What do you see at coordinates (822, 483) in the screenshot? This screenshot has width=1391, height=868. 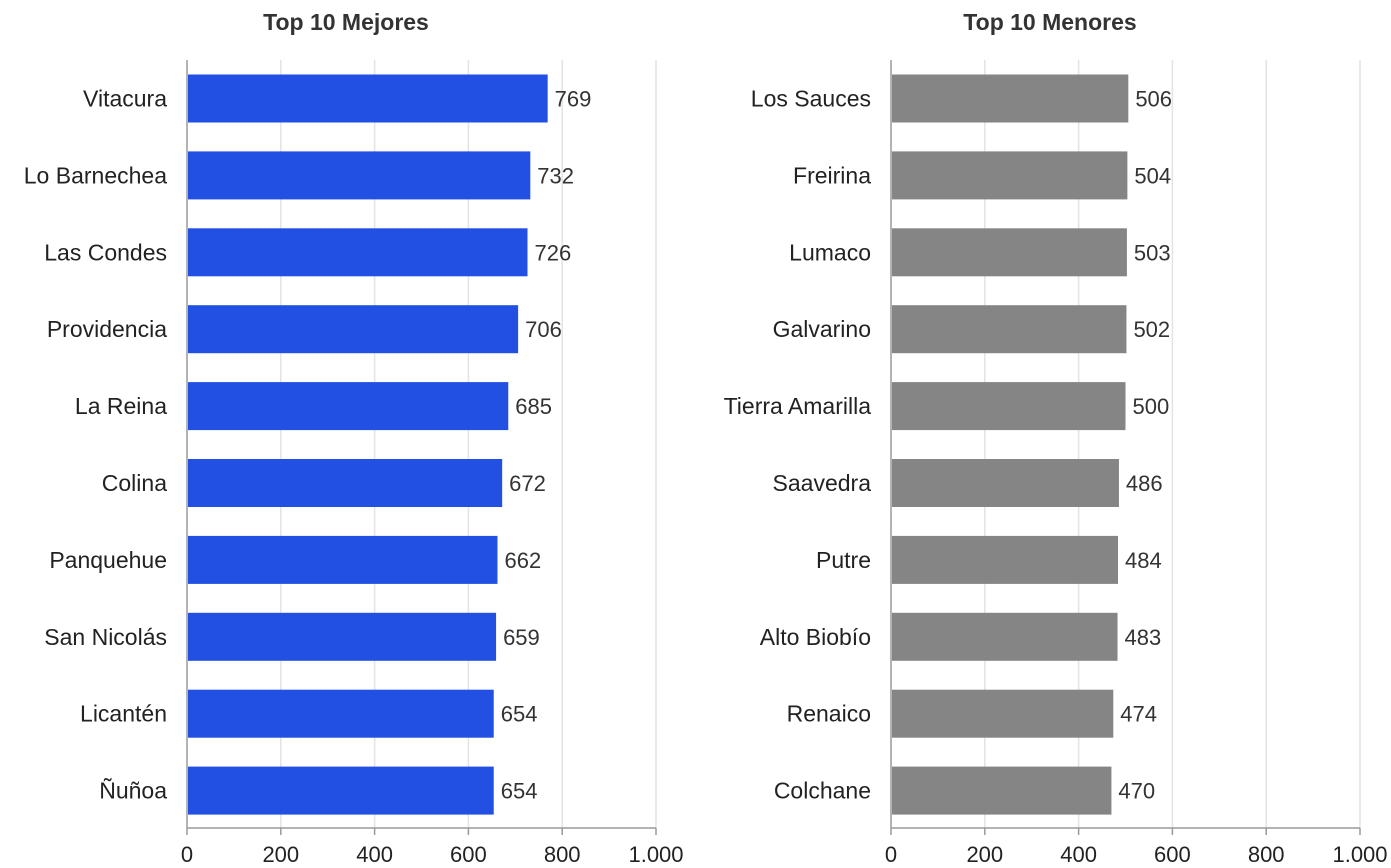 I see `category-label: Saavedra` at bounding box center [822, 483].